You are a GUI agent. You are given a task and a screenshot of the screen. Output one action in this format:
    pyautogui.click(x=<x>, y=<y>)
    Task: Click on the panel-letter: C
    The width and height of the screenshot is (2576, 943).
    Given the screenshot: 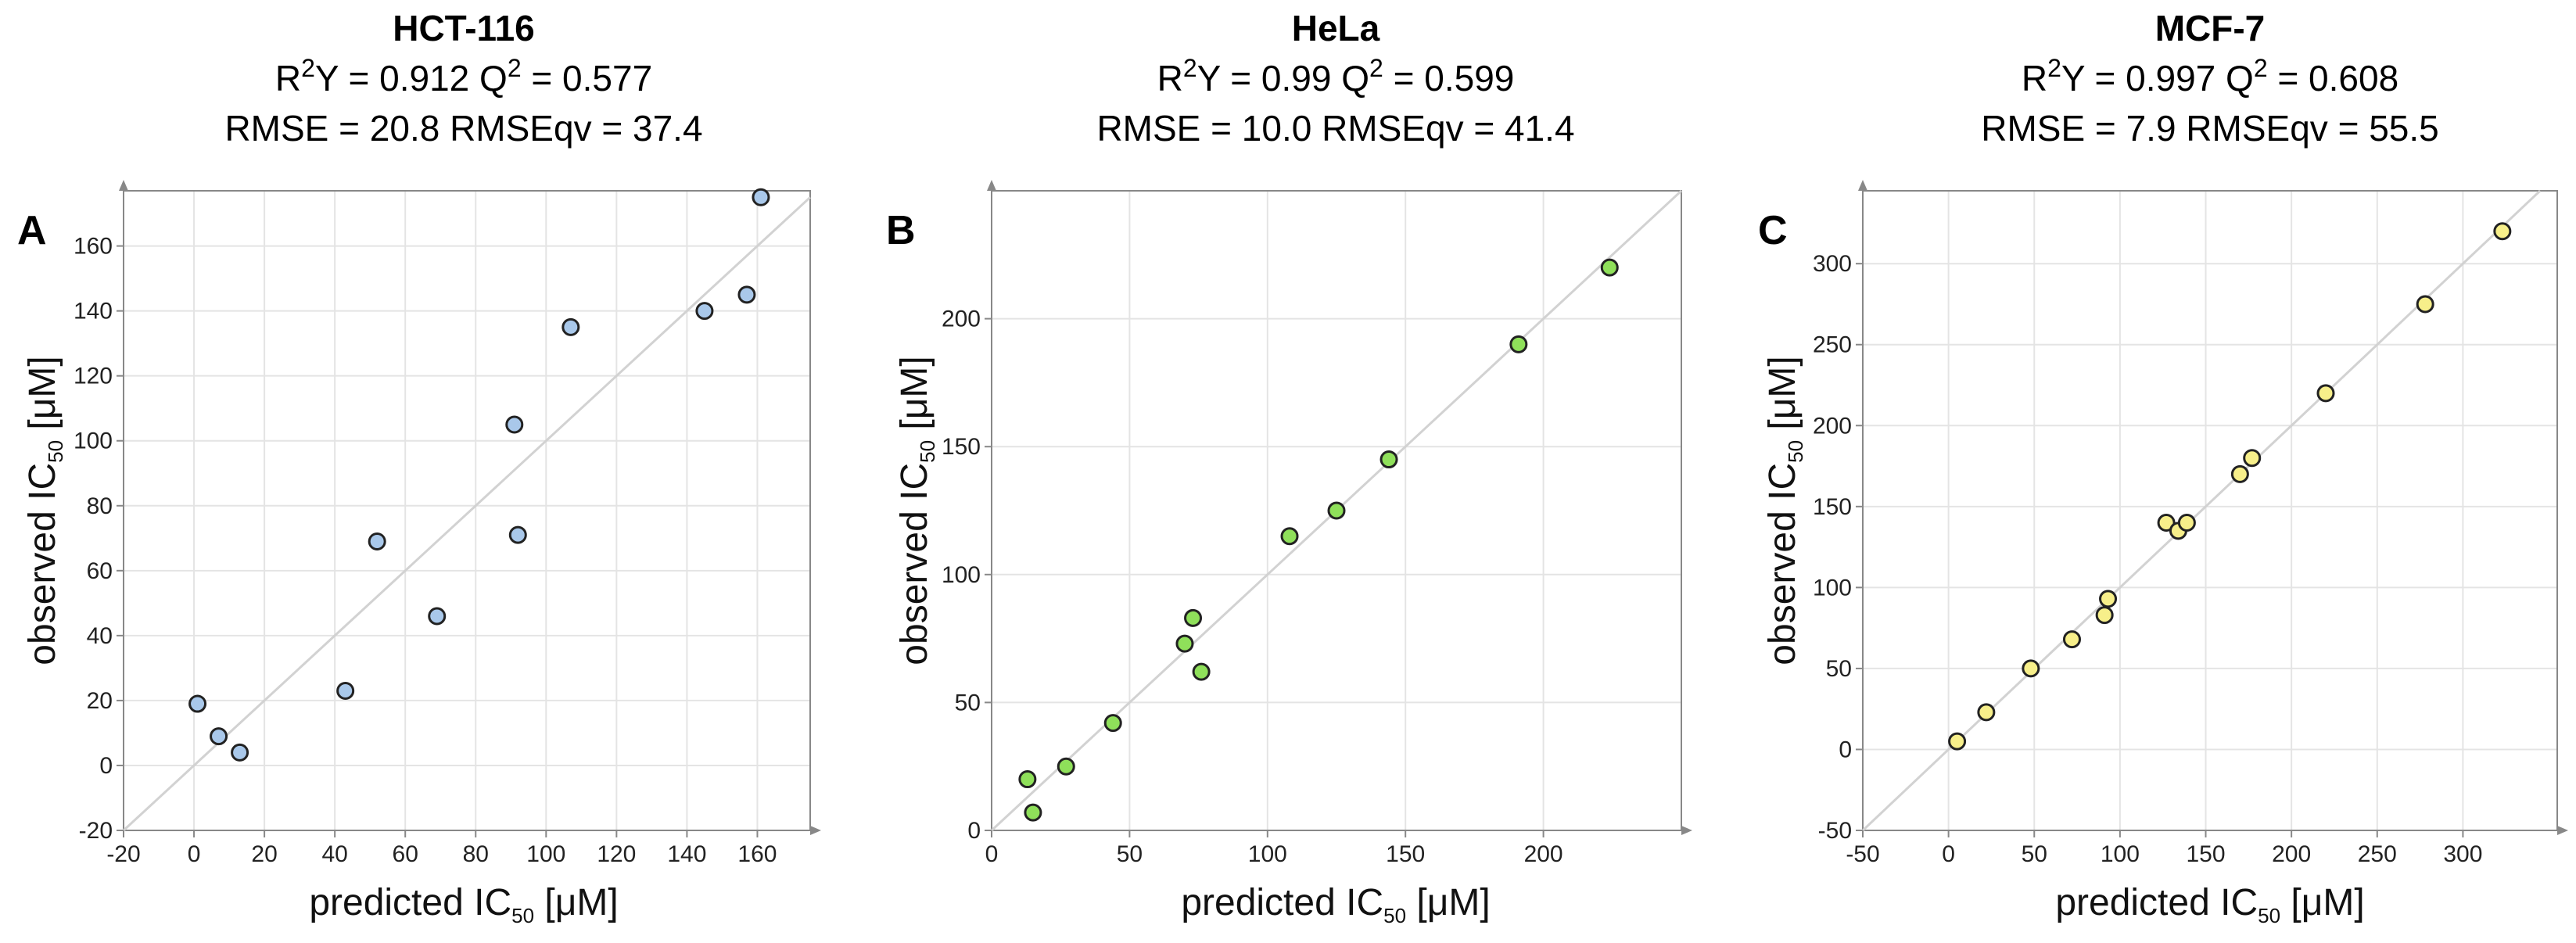 What is the action you would take?
    pyautogui.click(x=1773, y=230)
    